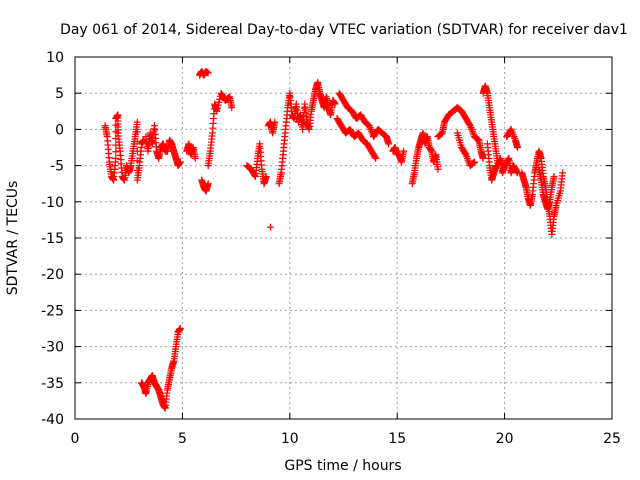 The width and height of the screenshot is (640, 480). What do you see at coordinates (52, 348) in the screenshot?
I see `y-tick-label: -30` at bounding box center [52, 348].